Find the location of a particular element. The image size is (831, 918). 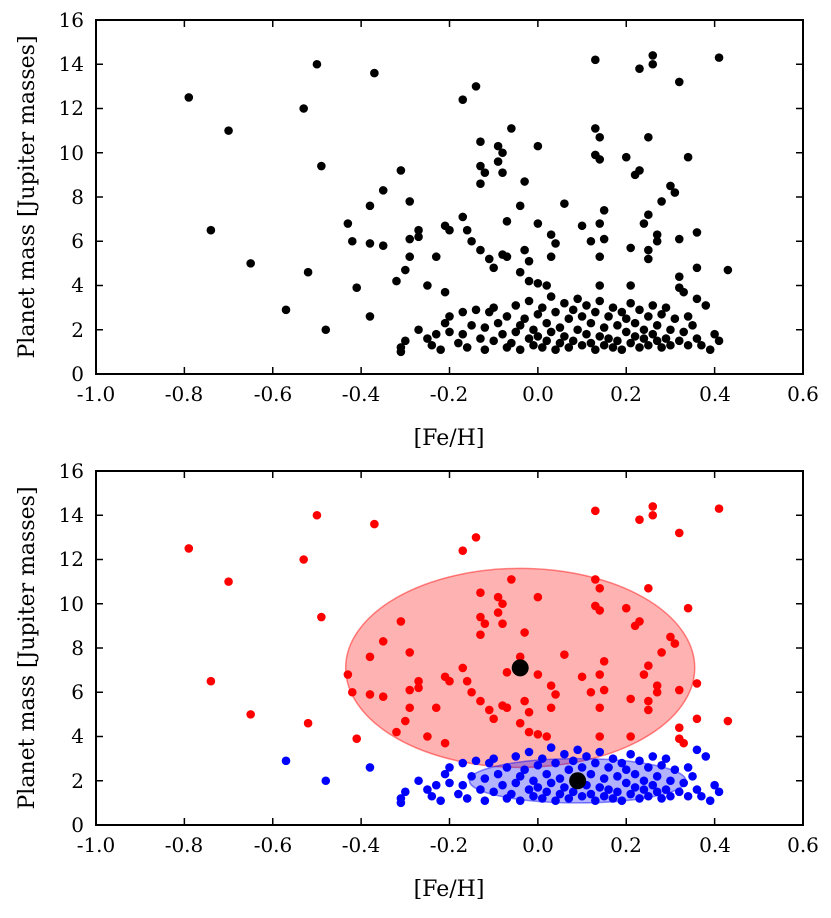

top-xtick-label: -0.6 is located at coordinates (273, 394).